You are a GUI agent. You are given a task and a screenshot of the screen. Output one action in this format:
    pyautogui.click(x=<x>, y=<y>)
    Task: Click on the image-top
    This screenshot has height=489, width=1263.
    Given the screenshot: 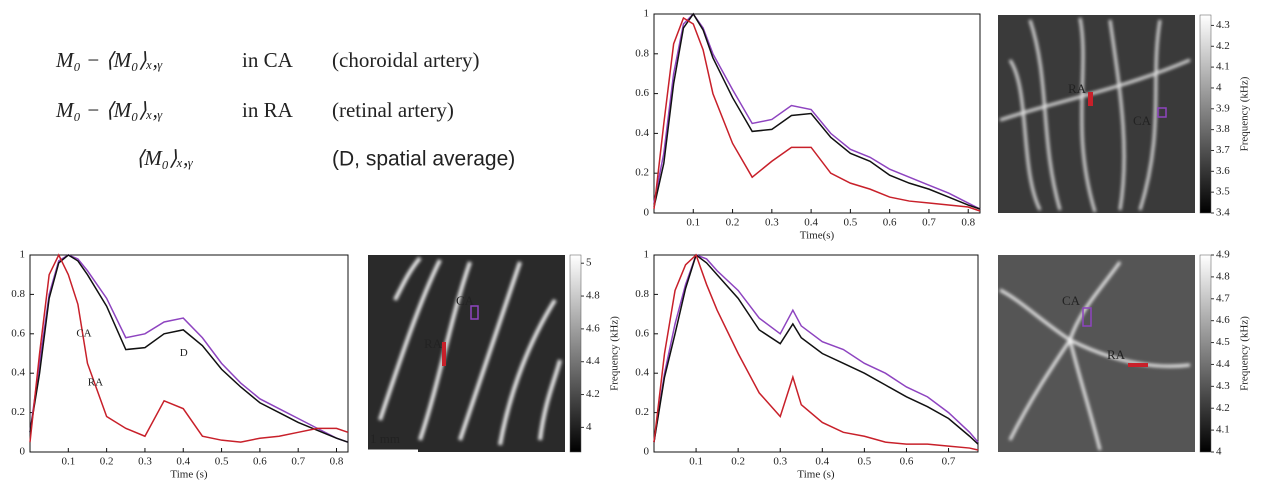 What is the action you would take?
    pyautogui.click(x=1096, y=114)
    